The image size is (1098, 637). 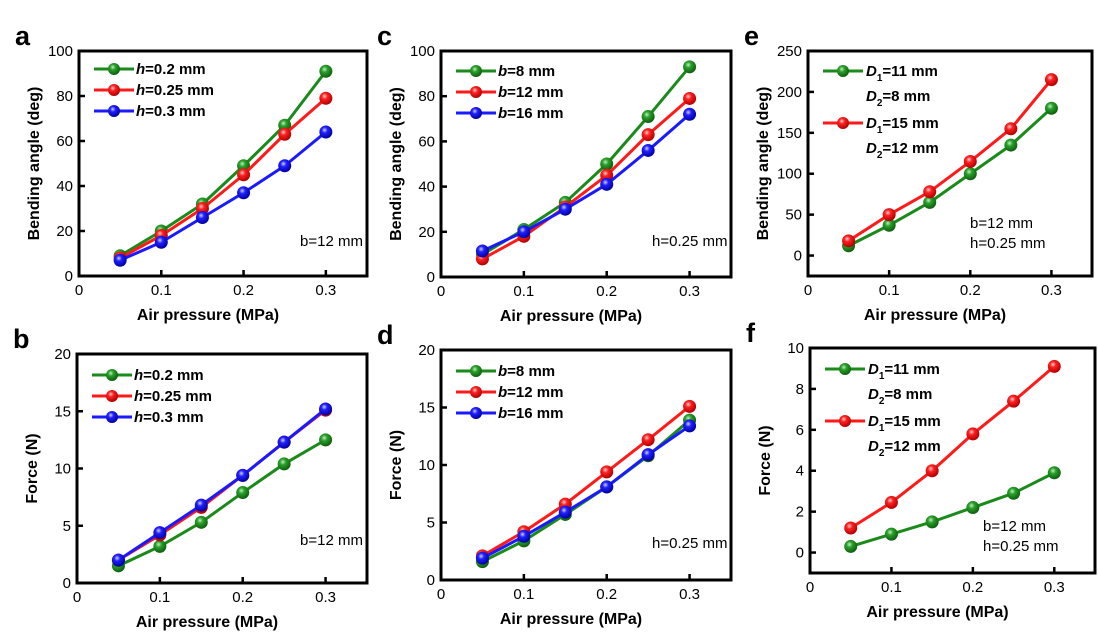 I want to click on y-tick-label: 8, so click(x=800, y=389).